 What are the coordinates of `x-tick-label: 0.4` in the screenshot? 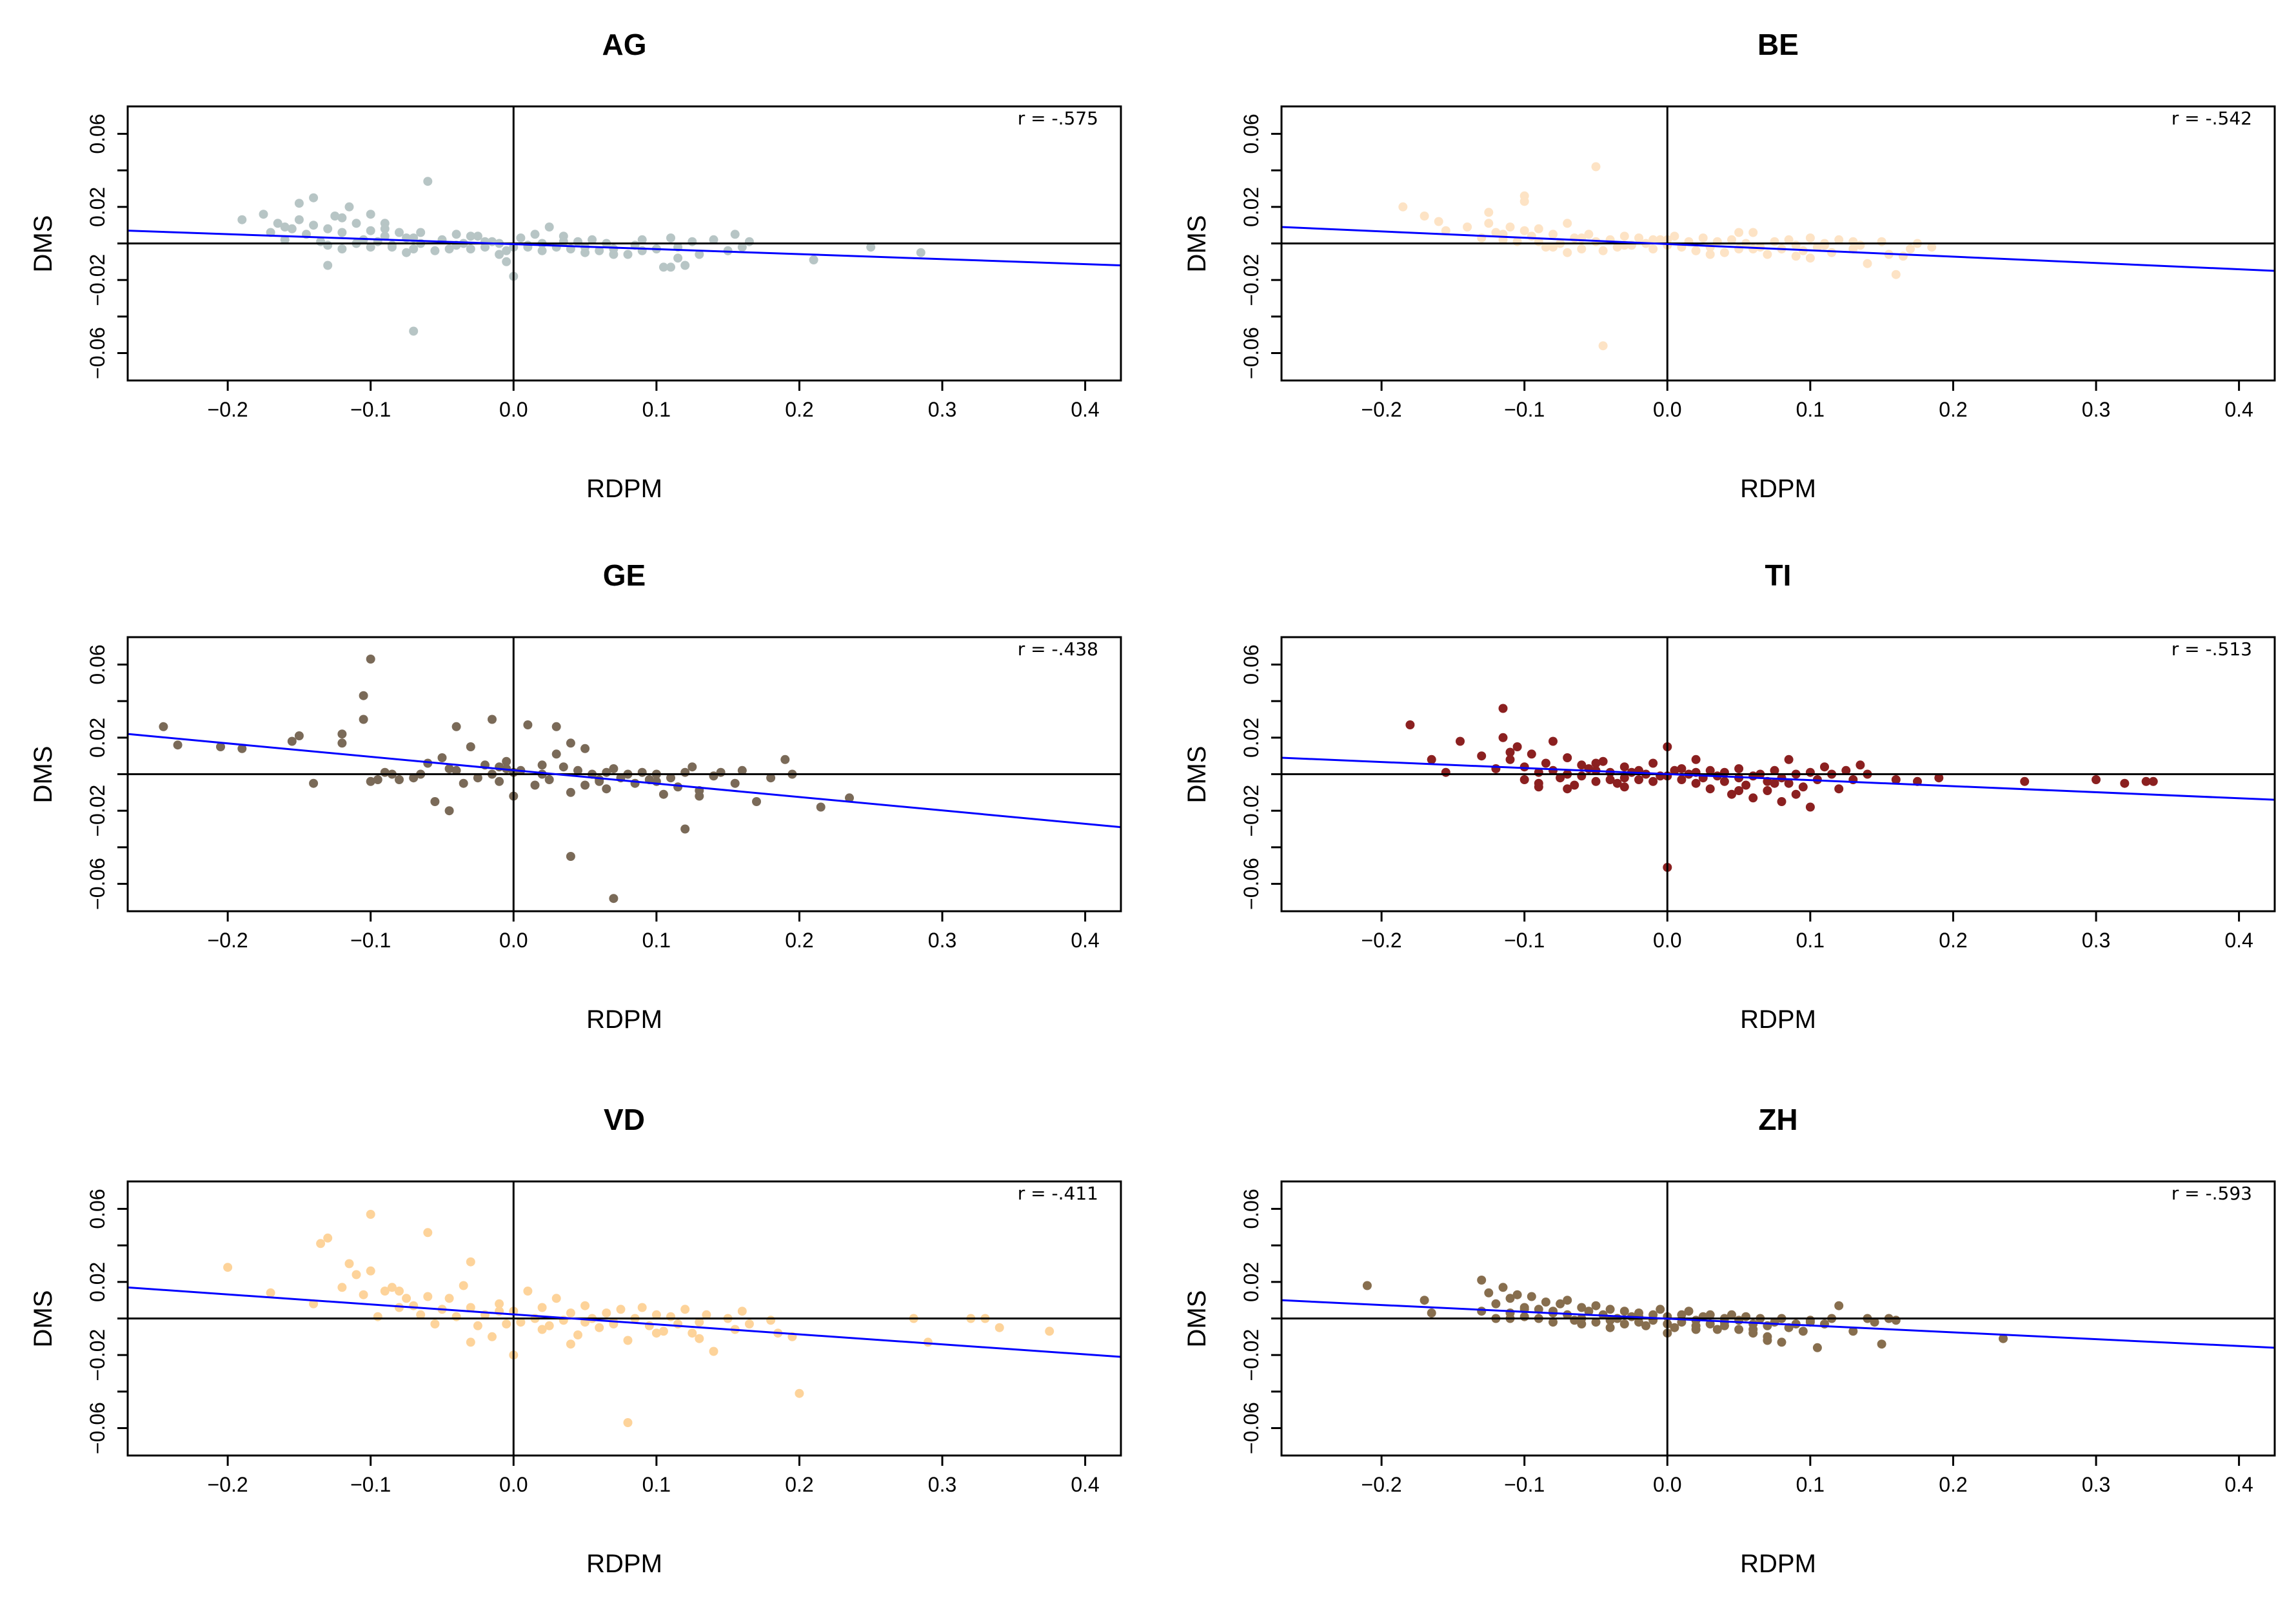 It's located at (2238, 409).